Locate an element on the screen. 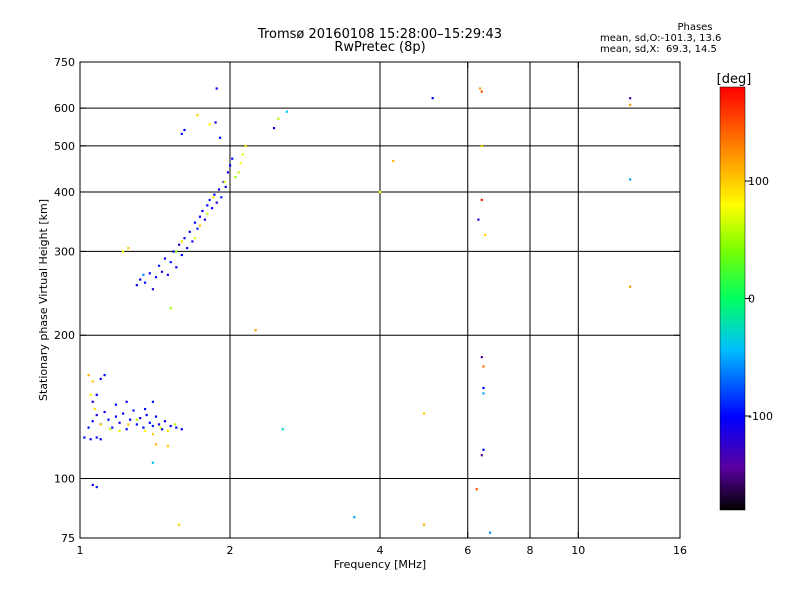 The height and width of the screenshot is (600, 800). y-tick-label: 600 is located at coordinates (64, 108).